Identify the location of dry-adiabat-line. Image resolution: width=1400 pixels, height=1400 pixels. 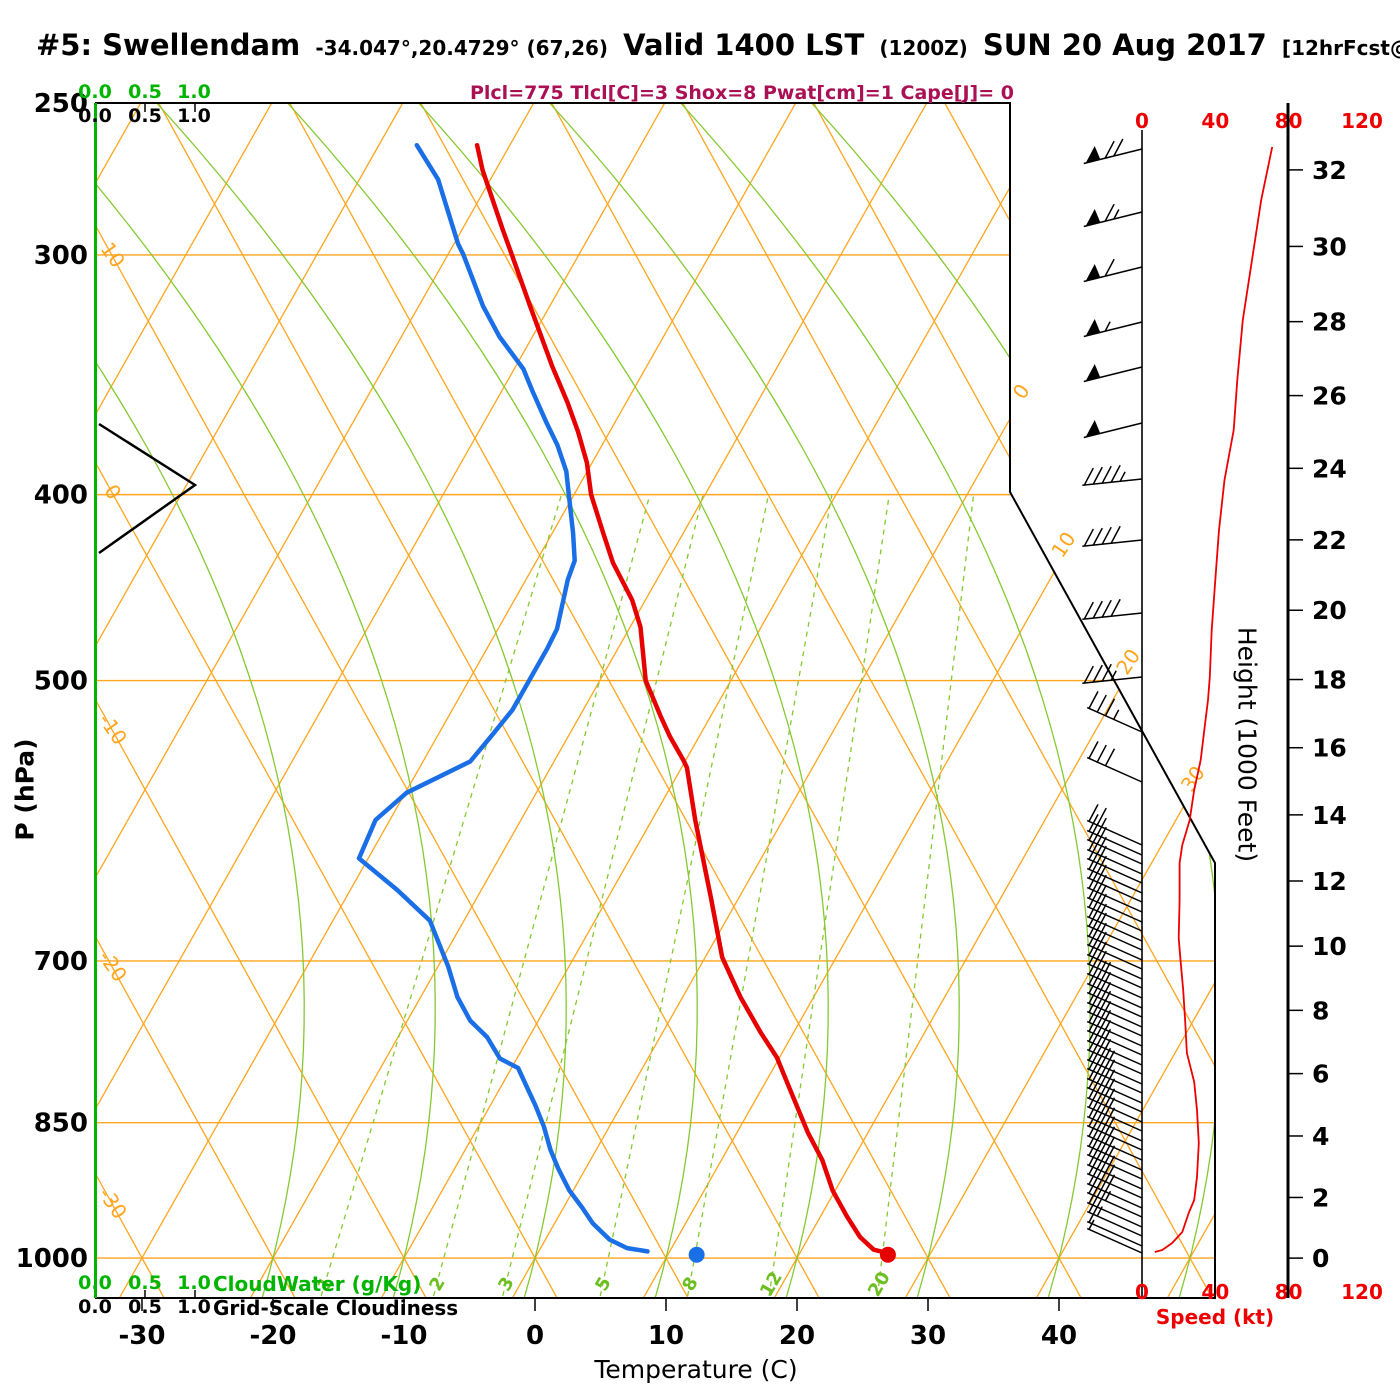
(197, 700).